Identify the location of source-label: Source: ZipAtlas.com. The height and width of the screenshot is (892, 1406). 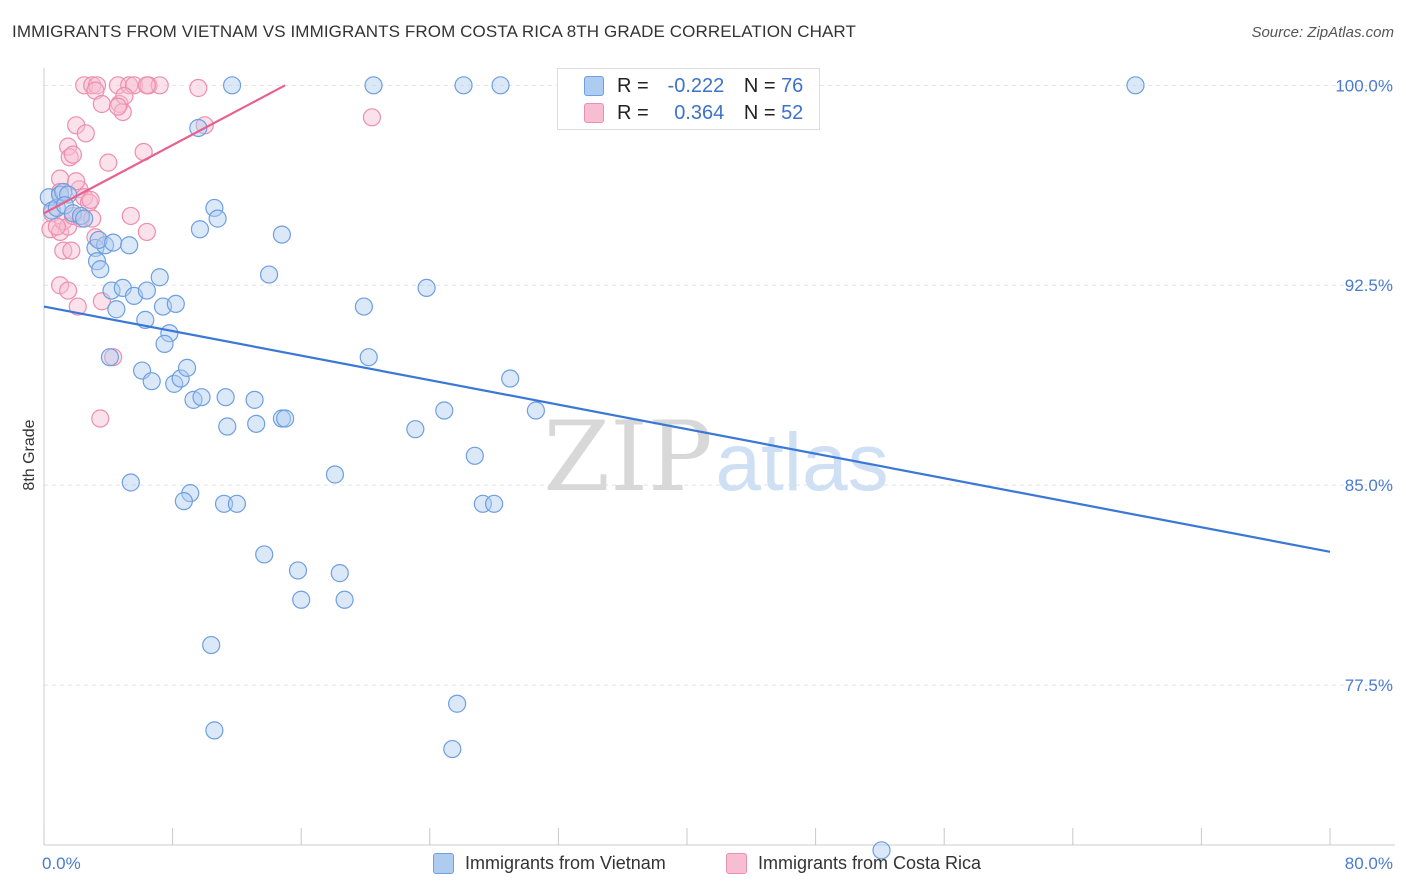
(1322, 32).